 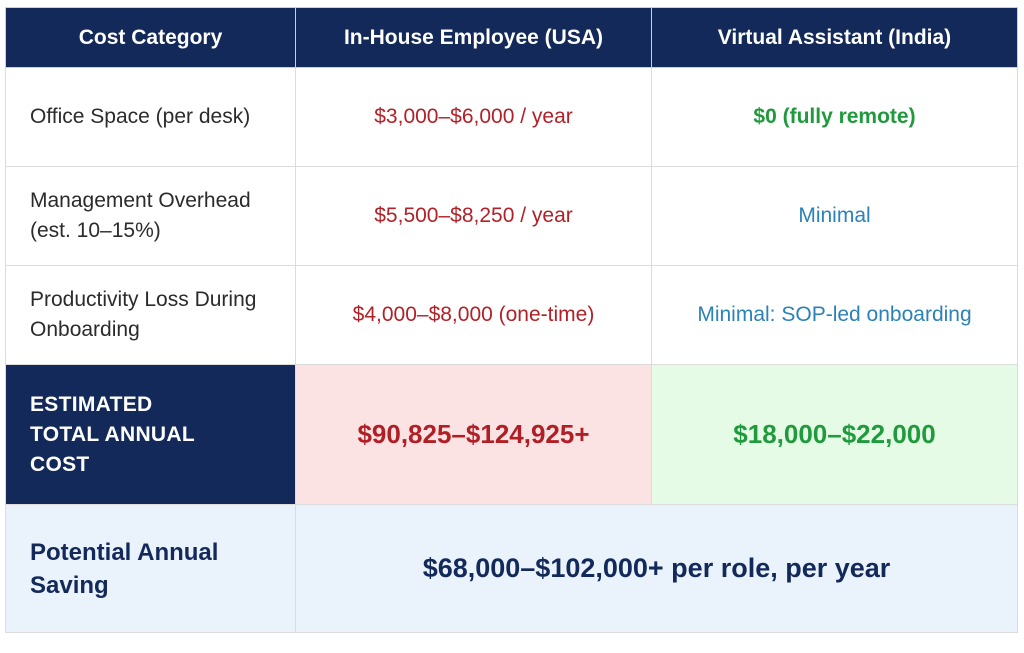 What do you see at coordinates (834, 117) in the screenshot?
I see `india-cost-cell: $0 (fully remote)` at bounding box center [834, 117].